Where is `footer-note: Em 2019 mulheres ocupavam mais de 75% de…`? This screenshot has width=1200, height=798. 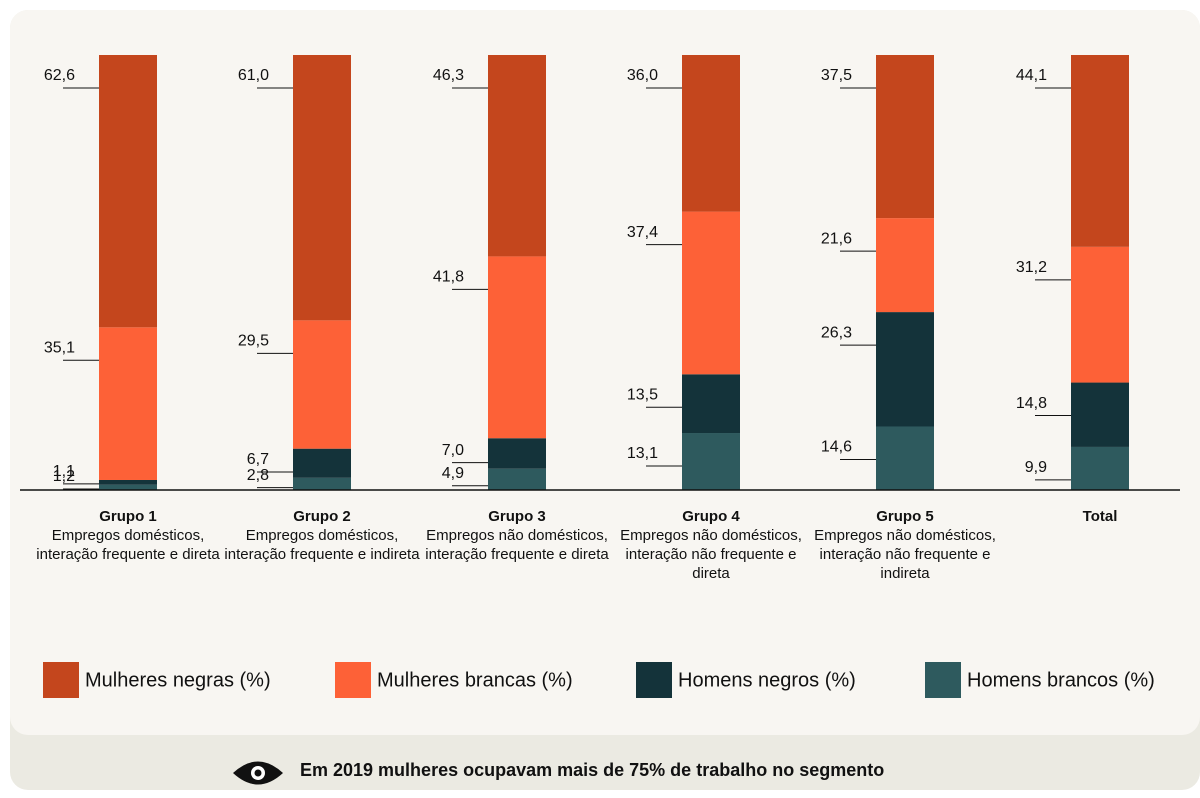 footer-note: Em 2019 mulheres ocupavam mais de 75% de… is located at coordinates (592, 770).